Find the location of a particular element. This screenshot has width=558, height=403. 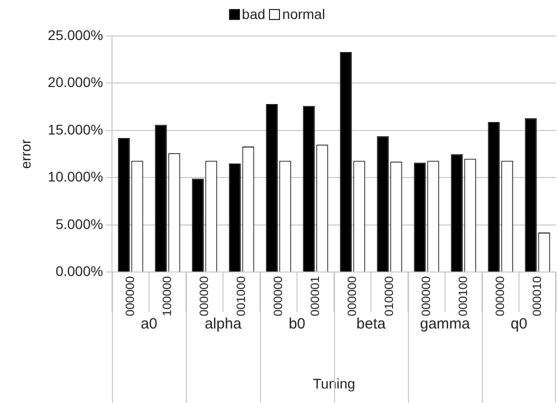

x-tick-label: 000010 is located at coordinates (537, 296).